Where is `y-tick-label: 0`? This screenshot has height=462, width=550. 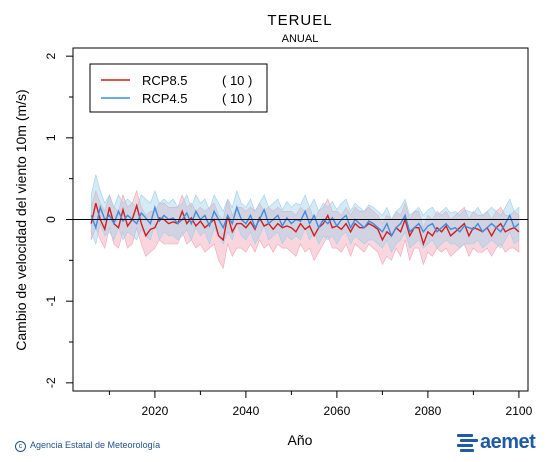 y-tick-label: 0 is located at coordinates (51, 219).